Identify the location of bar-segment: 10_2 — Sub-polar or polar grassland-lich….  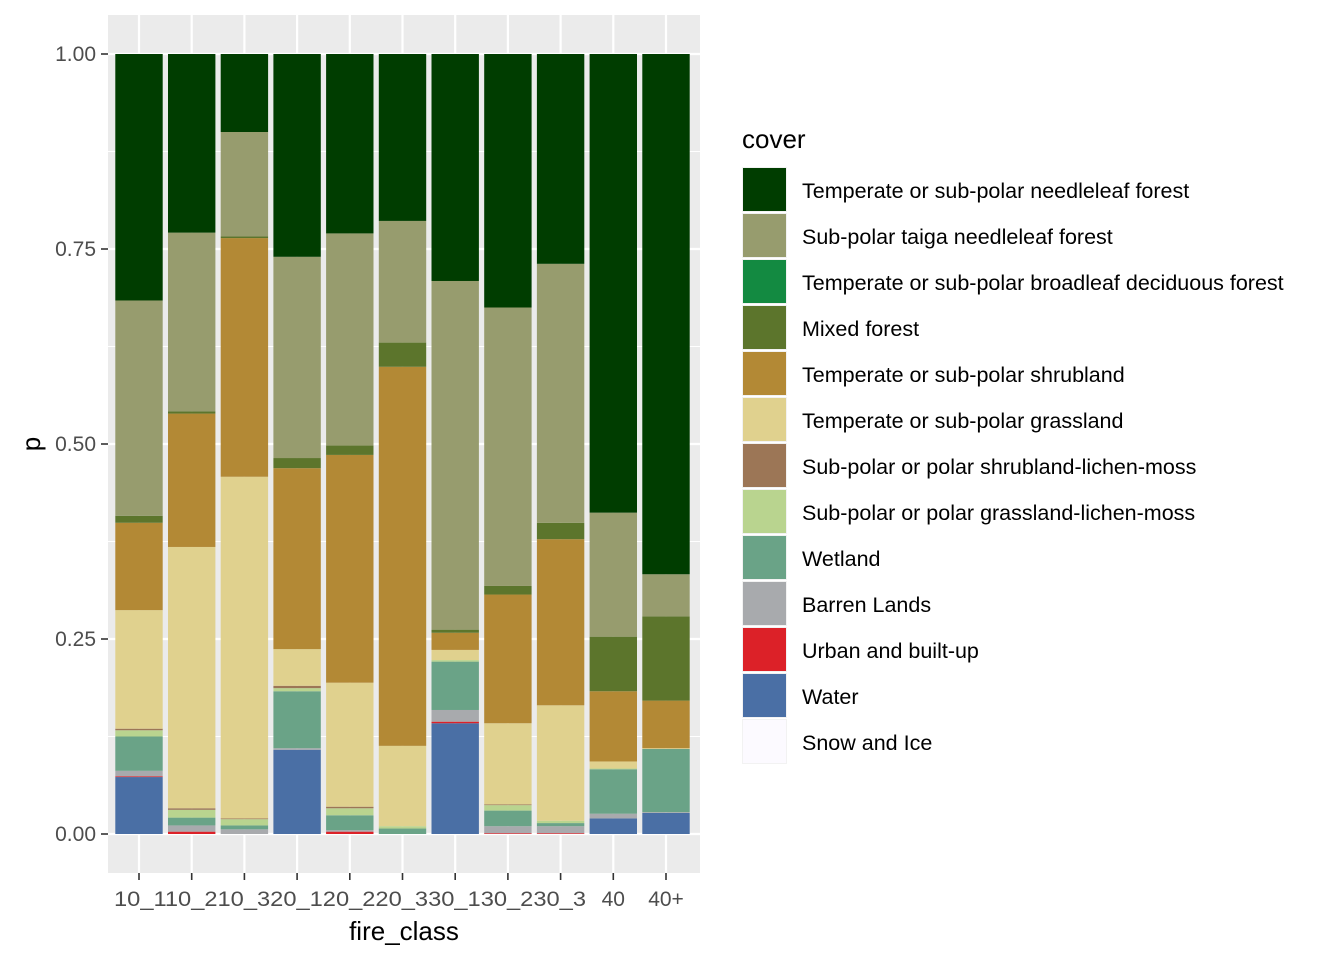
(192, 813).